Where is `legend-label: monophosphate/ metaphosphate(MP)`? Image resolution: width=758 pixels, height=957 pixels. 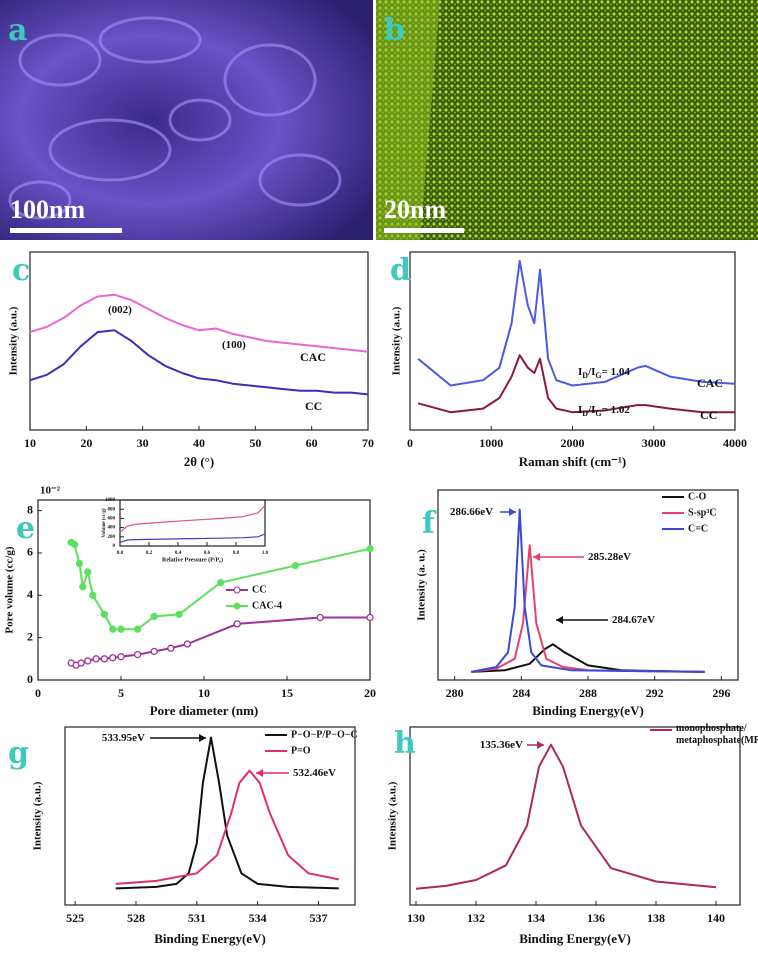 legend-label: monophosphate/ metaphosphate(MP) is located at coordinates (717, 734).